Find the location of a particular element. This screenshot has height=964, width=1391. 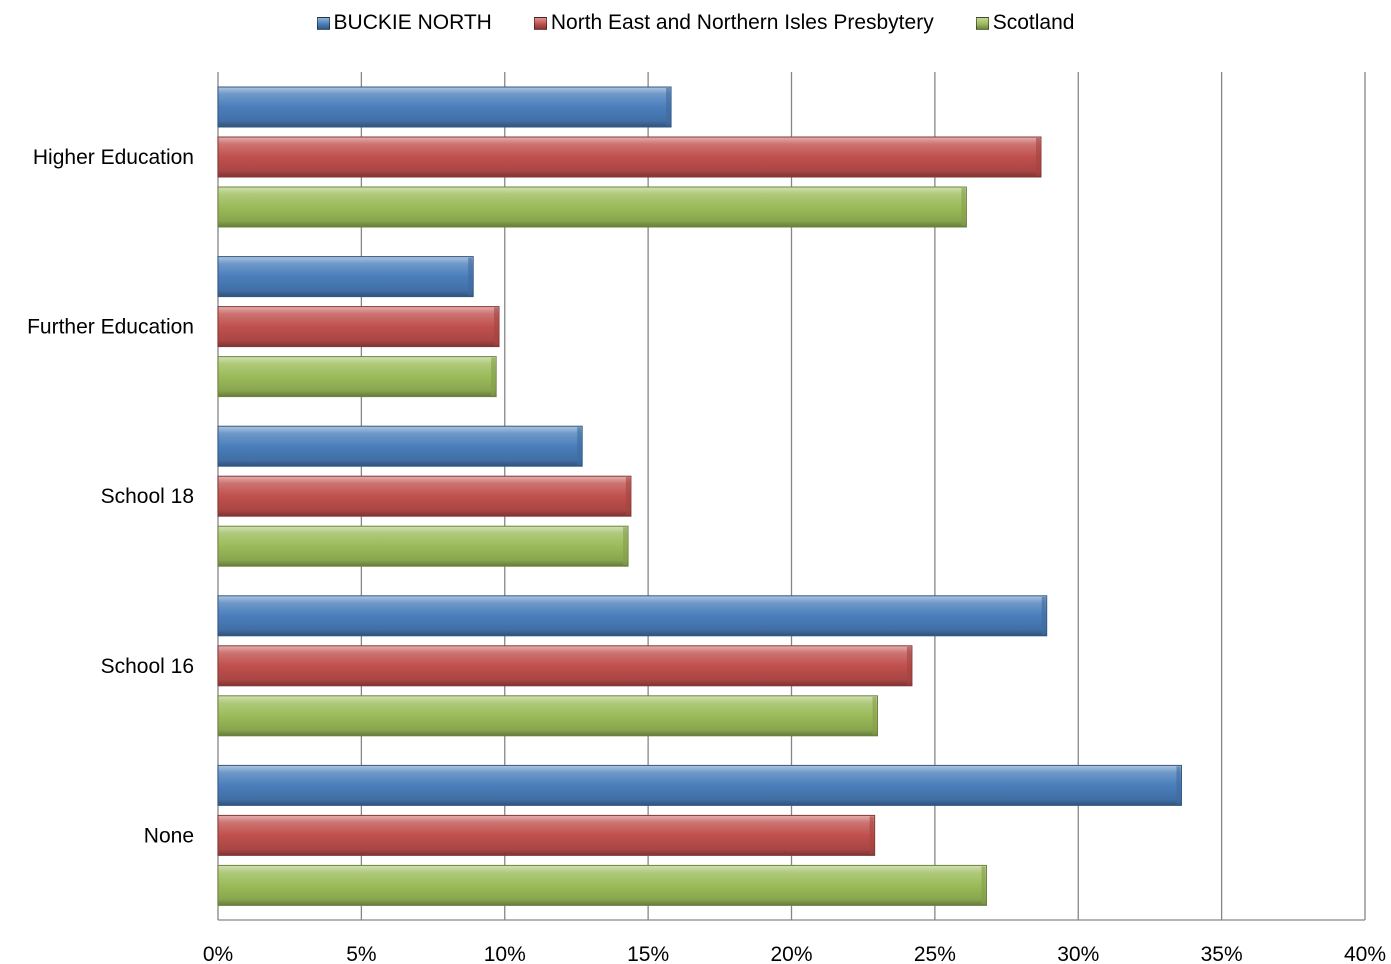

legend-label: BUCKIE NORTH is located at coordinates (412, 22).